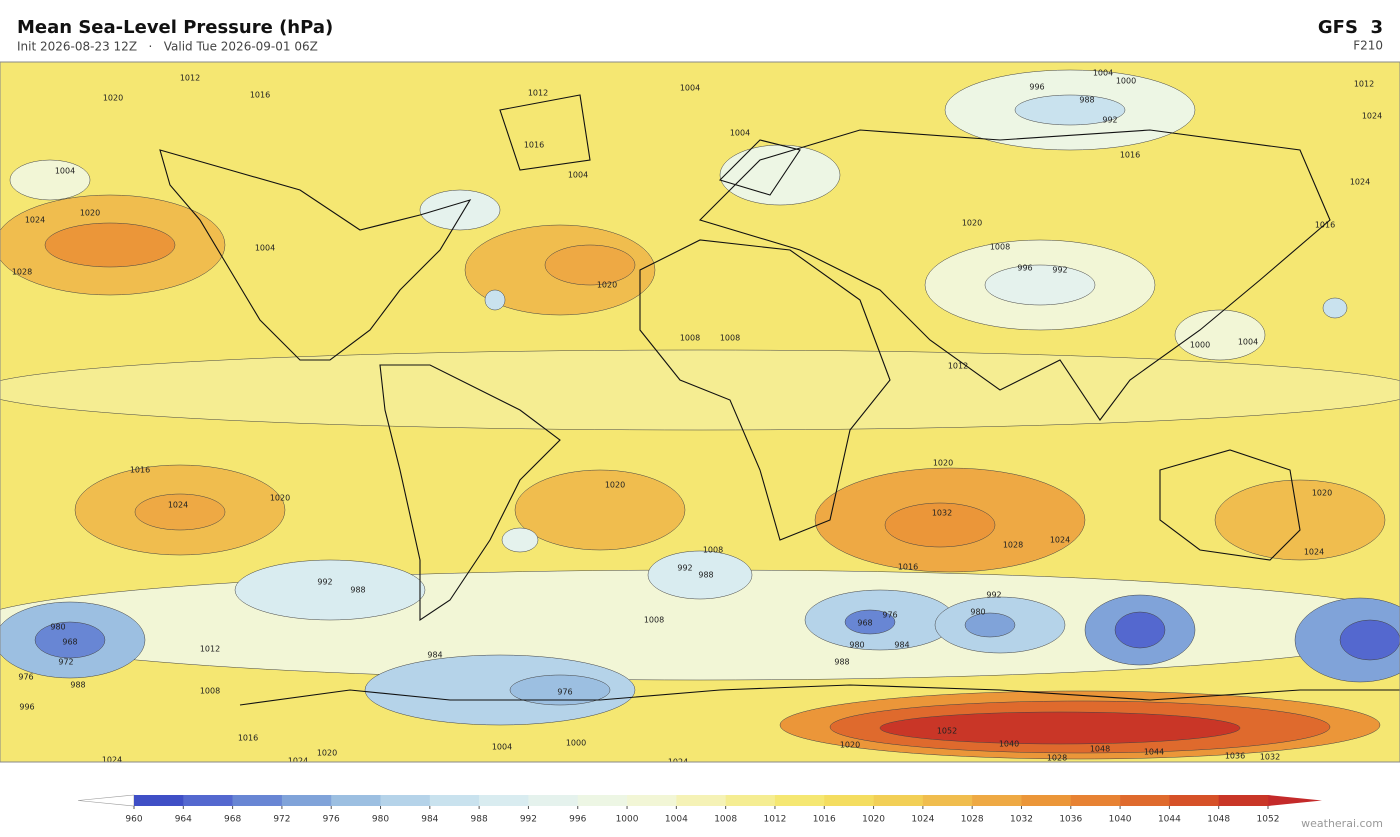 This screenshot has height=837, width=1400. I want to click on colorbar-tick-label: 1052, so click(1268, 820).